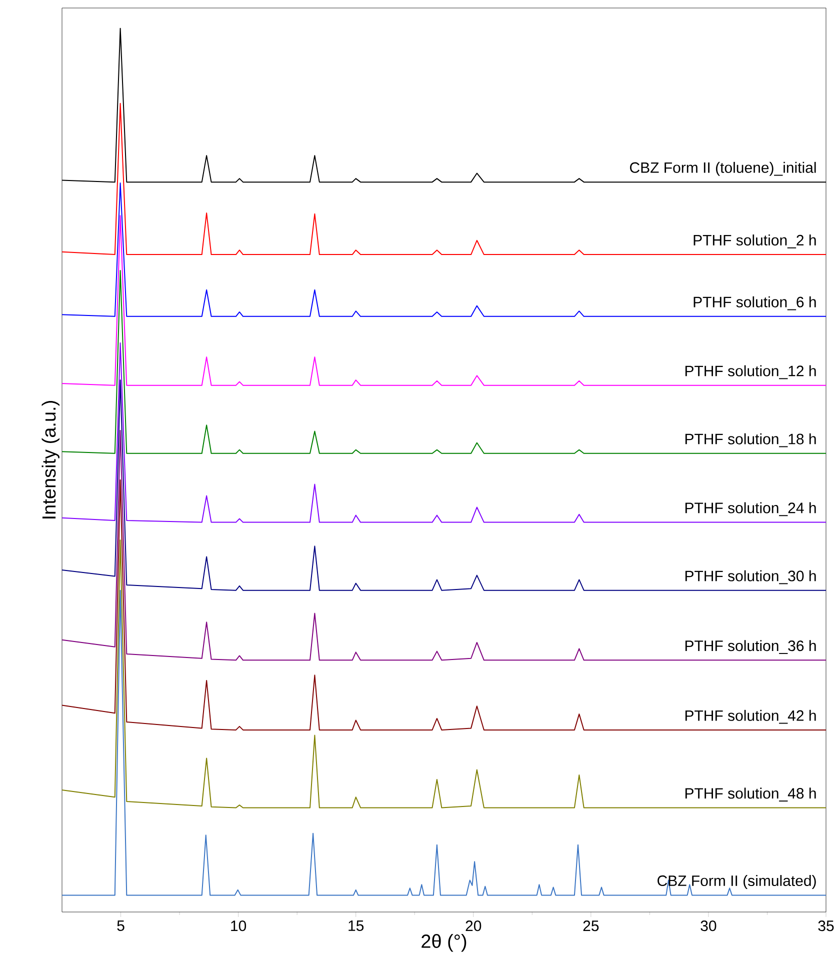 This screenshot has width=840, height=974. What do you see at coordinates (737, 882) in the screenshot?
I see `series-label: CBZ Form II (simulated)` at bounding box center [737, 882].